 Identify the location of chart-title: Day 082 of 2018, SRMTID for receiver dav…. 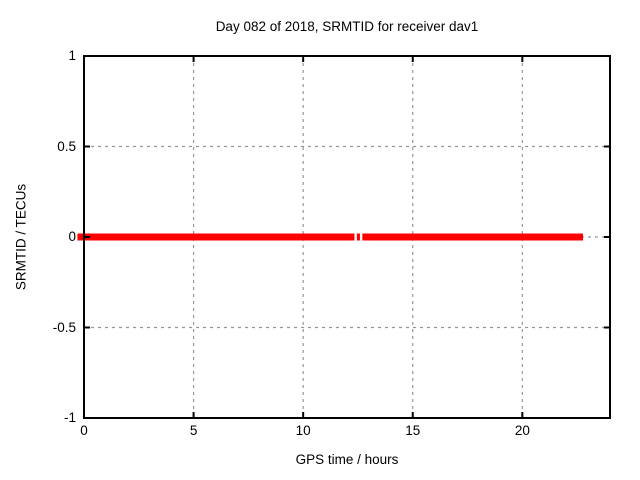
(347, 26).